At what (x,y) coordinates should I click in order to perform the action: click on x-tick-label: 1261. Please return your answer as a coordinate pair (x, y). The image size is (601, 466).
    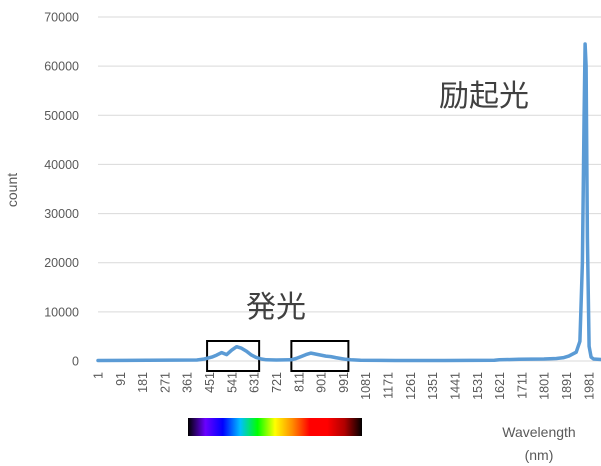
    Looking at the image, I should click on (411, 386).